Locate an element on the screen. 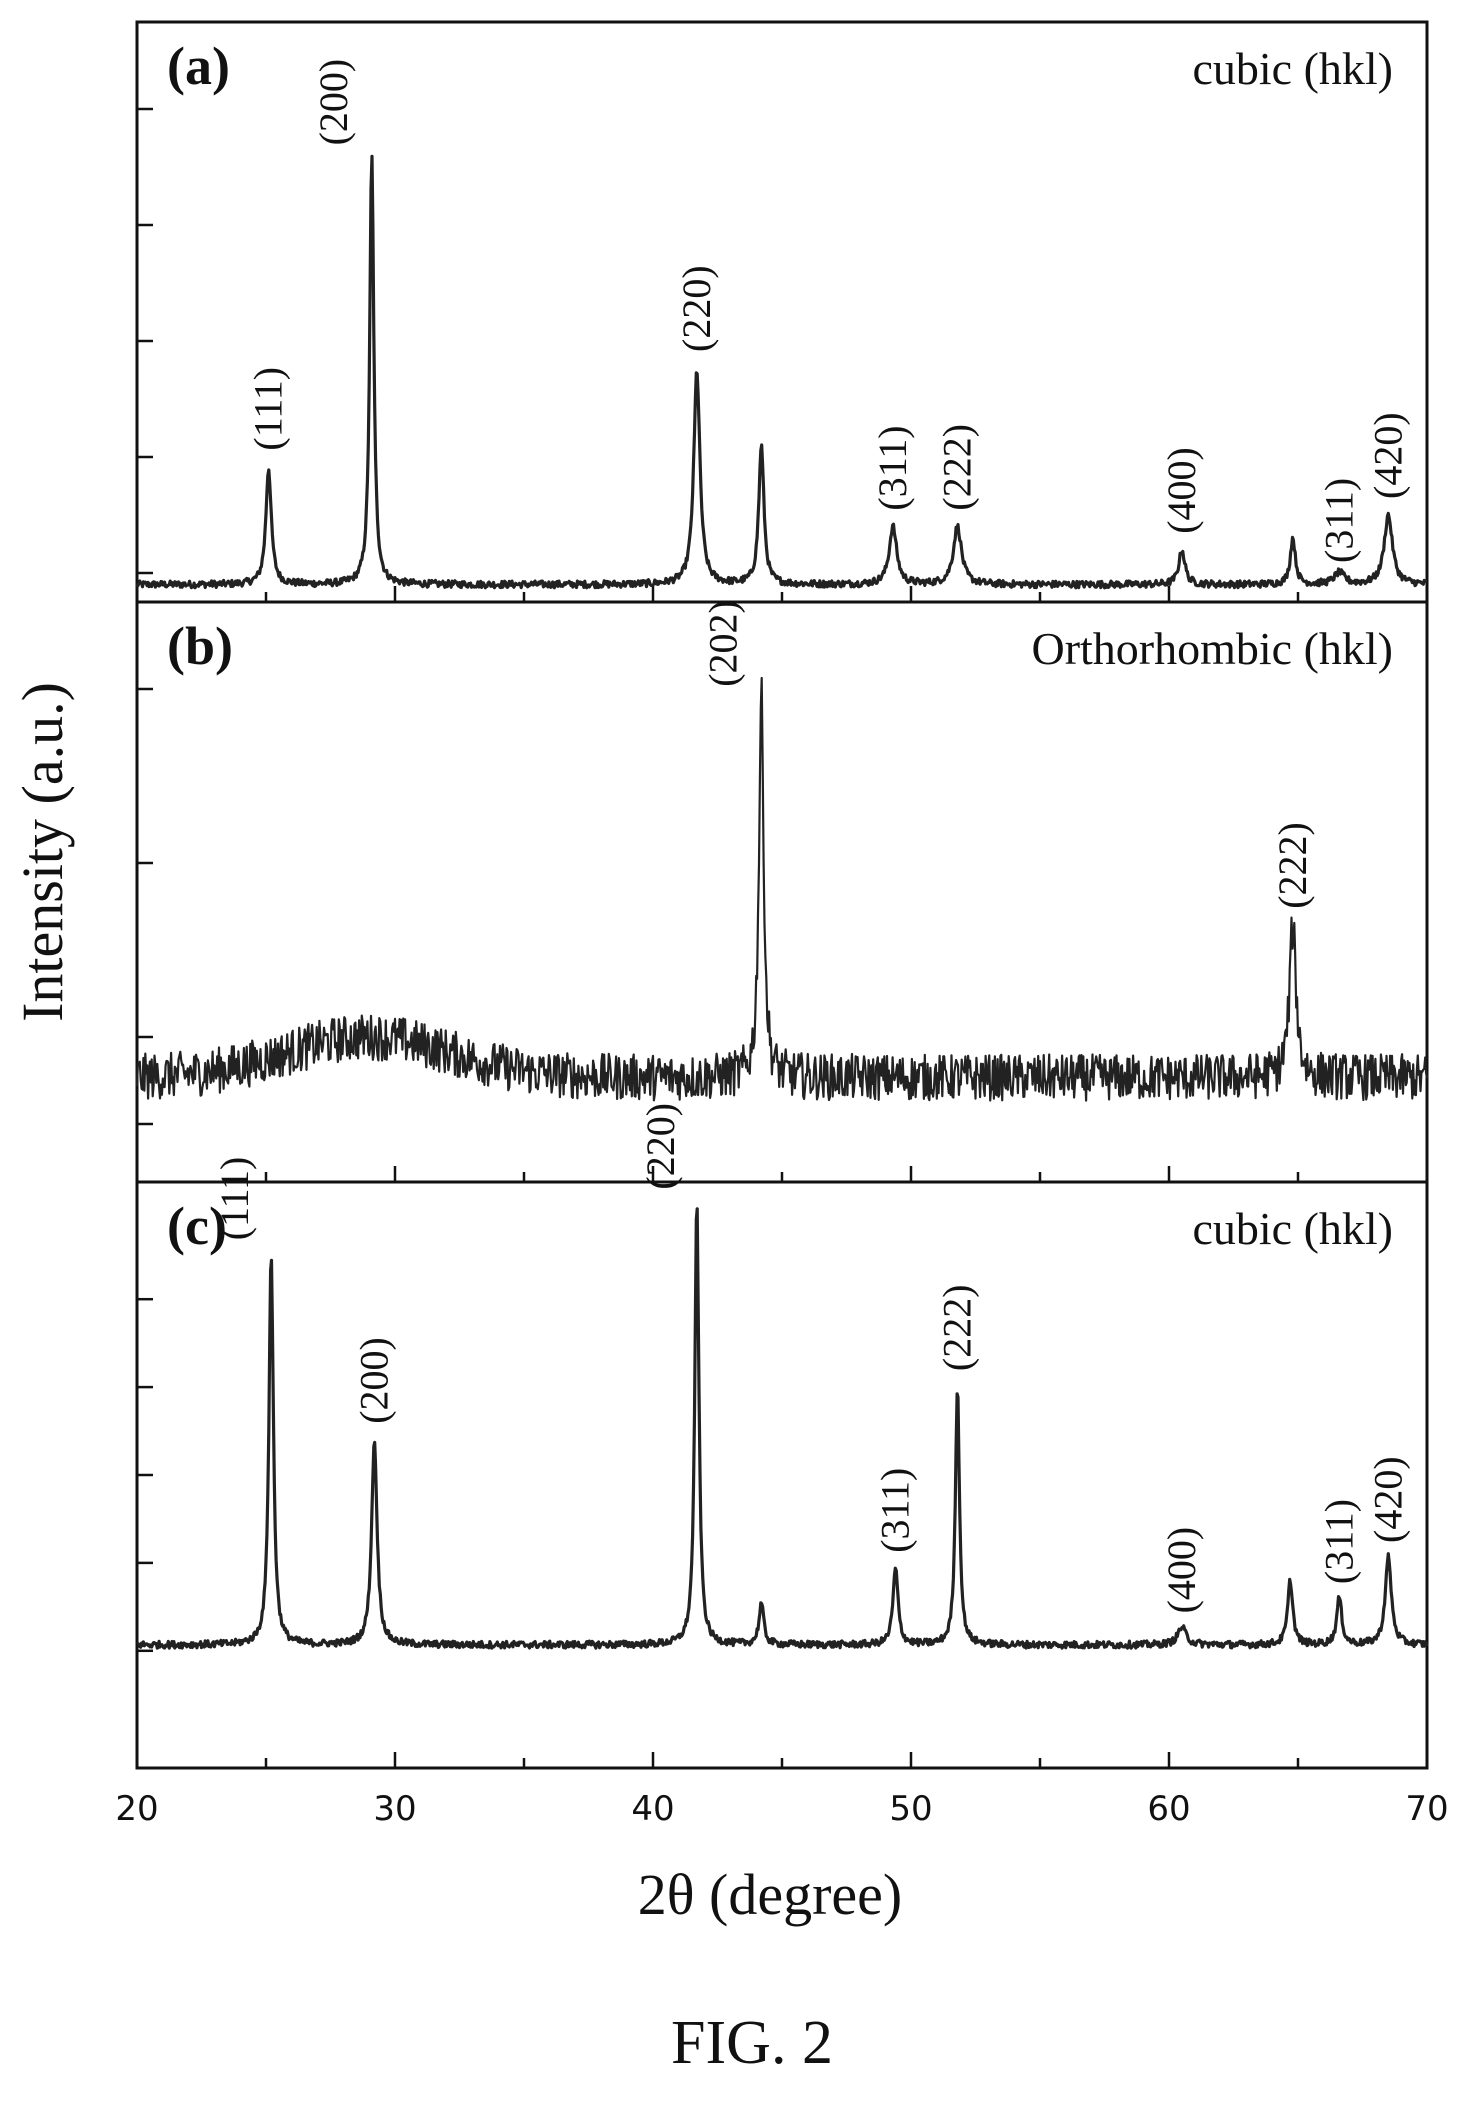  y-axis-title: Intensity (a.u.) is located at coordinates (42, 852).